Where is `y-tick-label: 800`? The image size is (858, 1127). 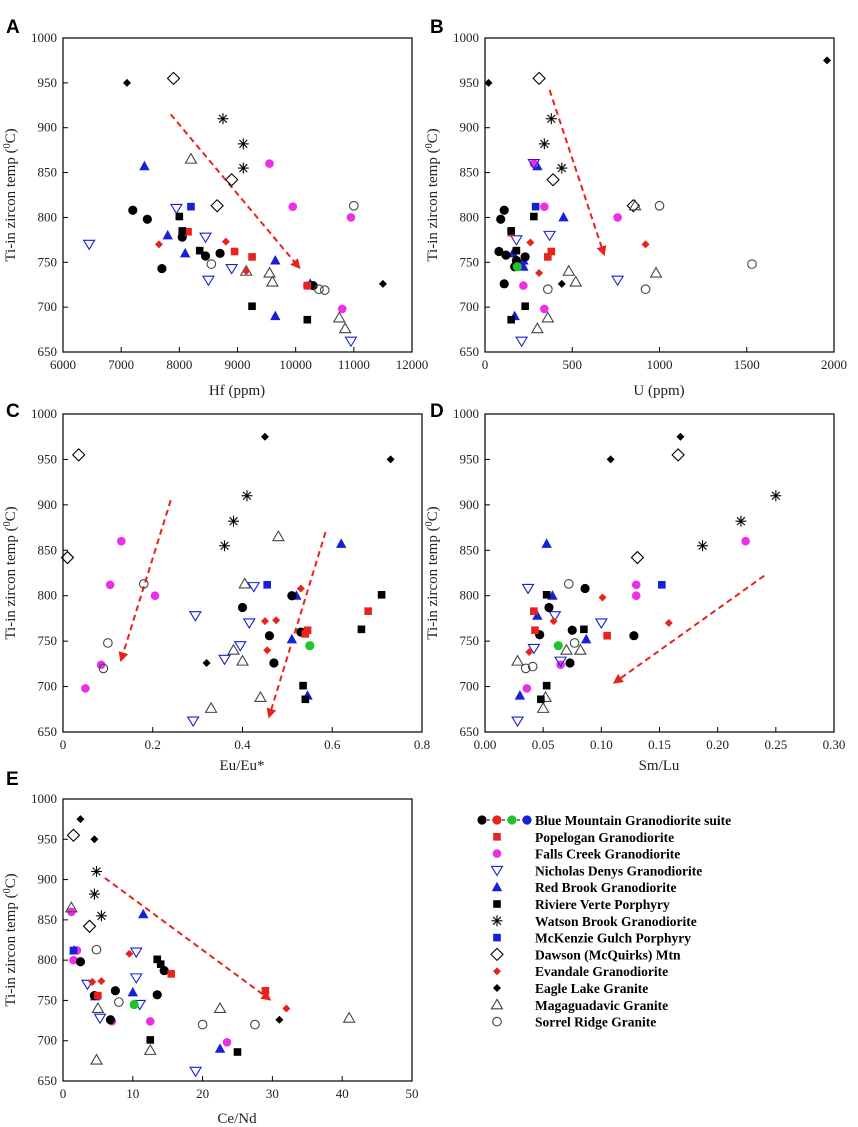 y-tick-label: 800 is located at coordinates (470, 595).